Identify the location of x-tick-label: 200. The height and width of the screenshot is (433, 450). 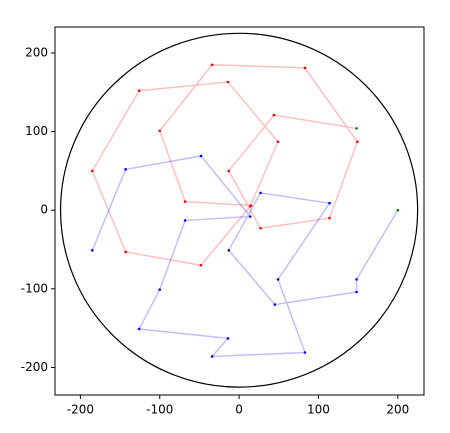
(397, 410).